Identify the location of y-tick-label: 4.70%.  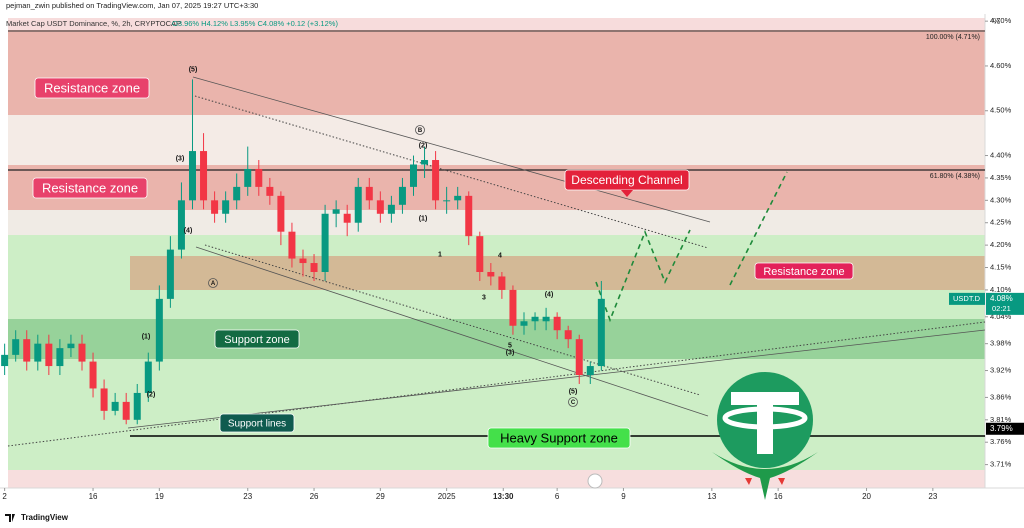
(1001, 20).